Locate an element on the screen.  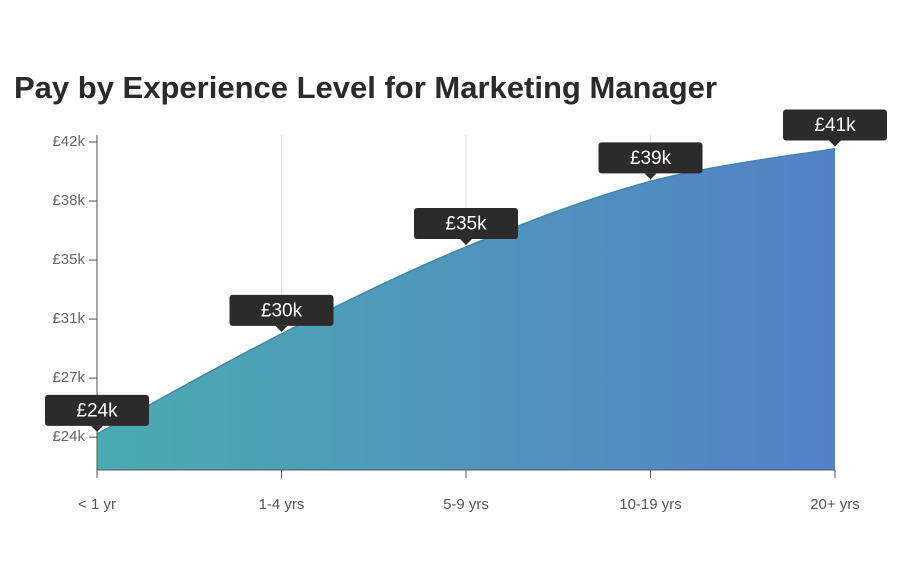
y-tick-label: £27k is located at coordinates (68, 377).